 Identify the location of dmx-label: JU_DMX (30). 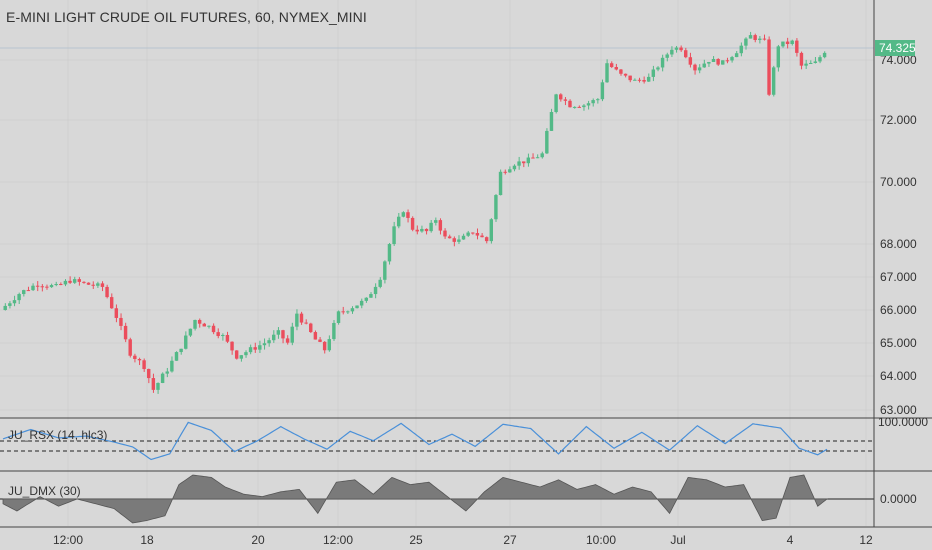
(44, 491).